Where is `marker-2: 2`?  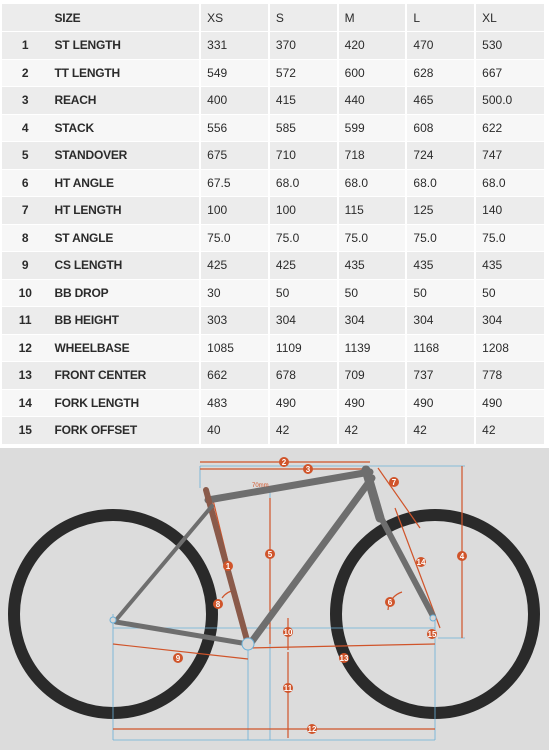 marker-2: 2 is located at coordinates (284, 462).